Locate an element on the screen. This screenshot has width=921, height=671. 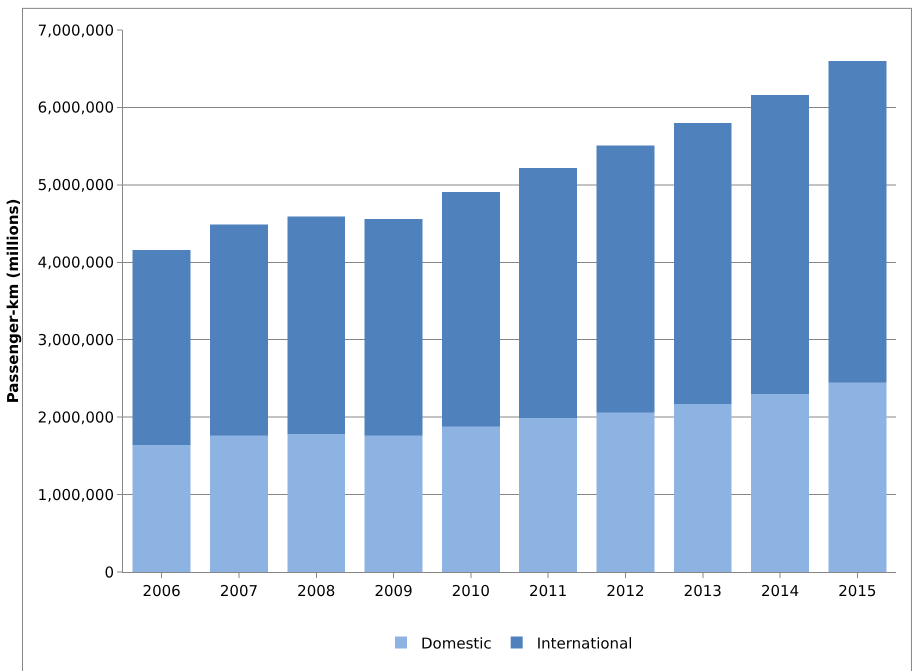
x-tick-label: 2009 is located at coordinates (393, 591).